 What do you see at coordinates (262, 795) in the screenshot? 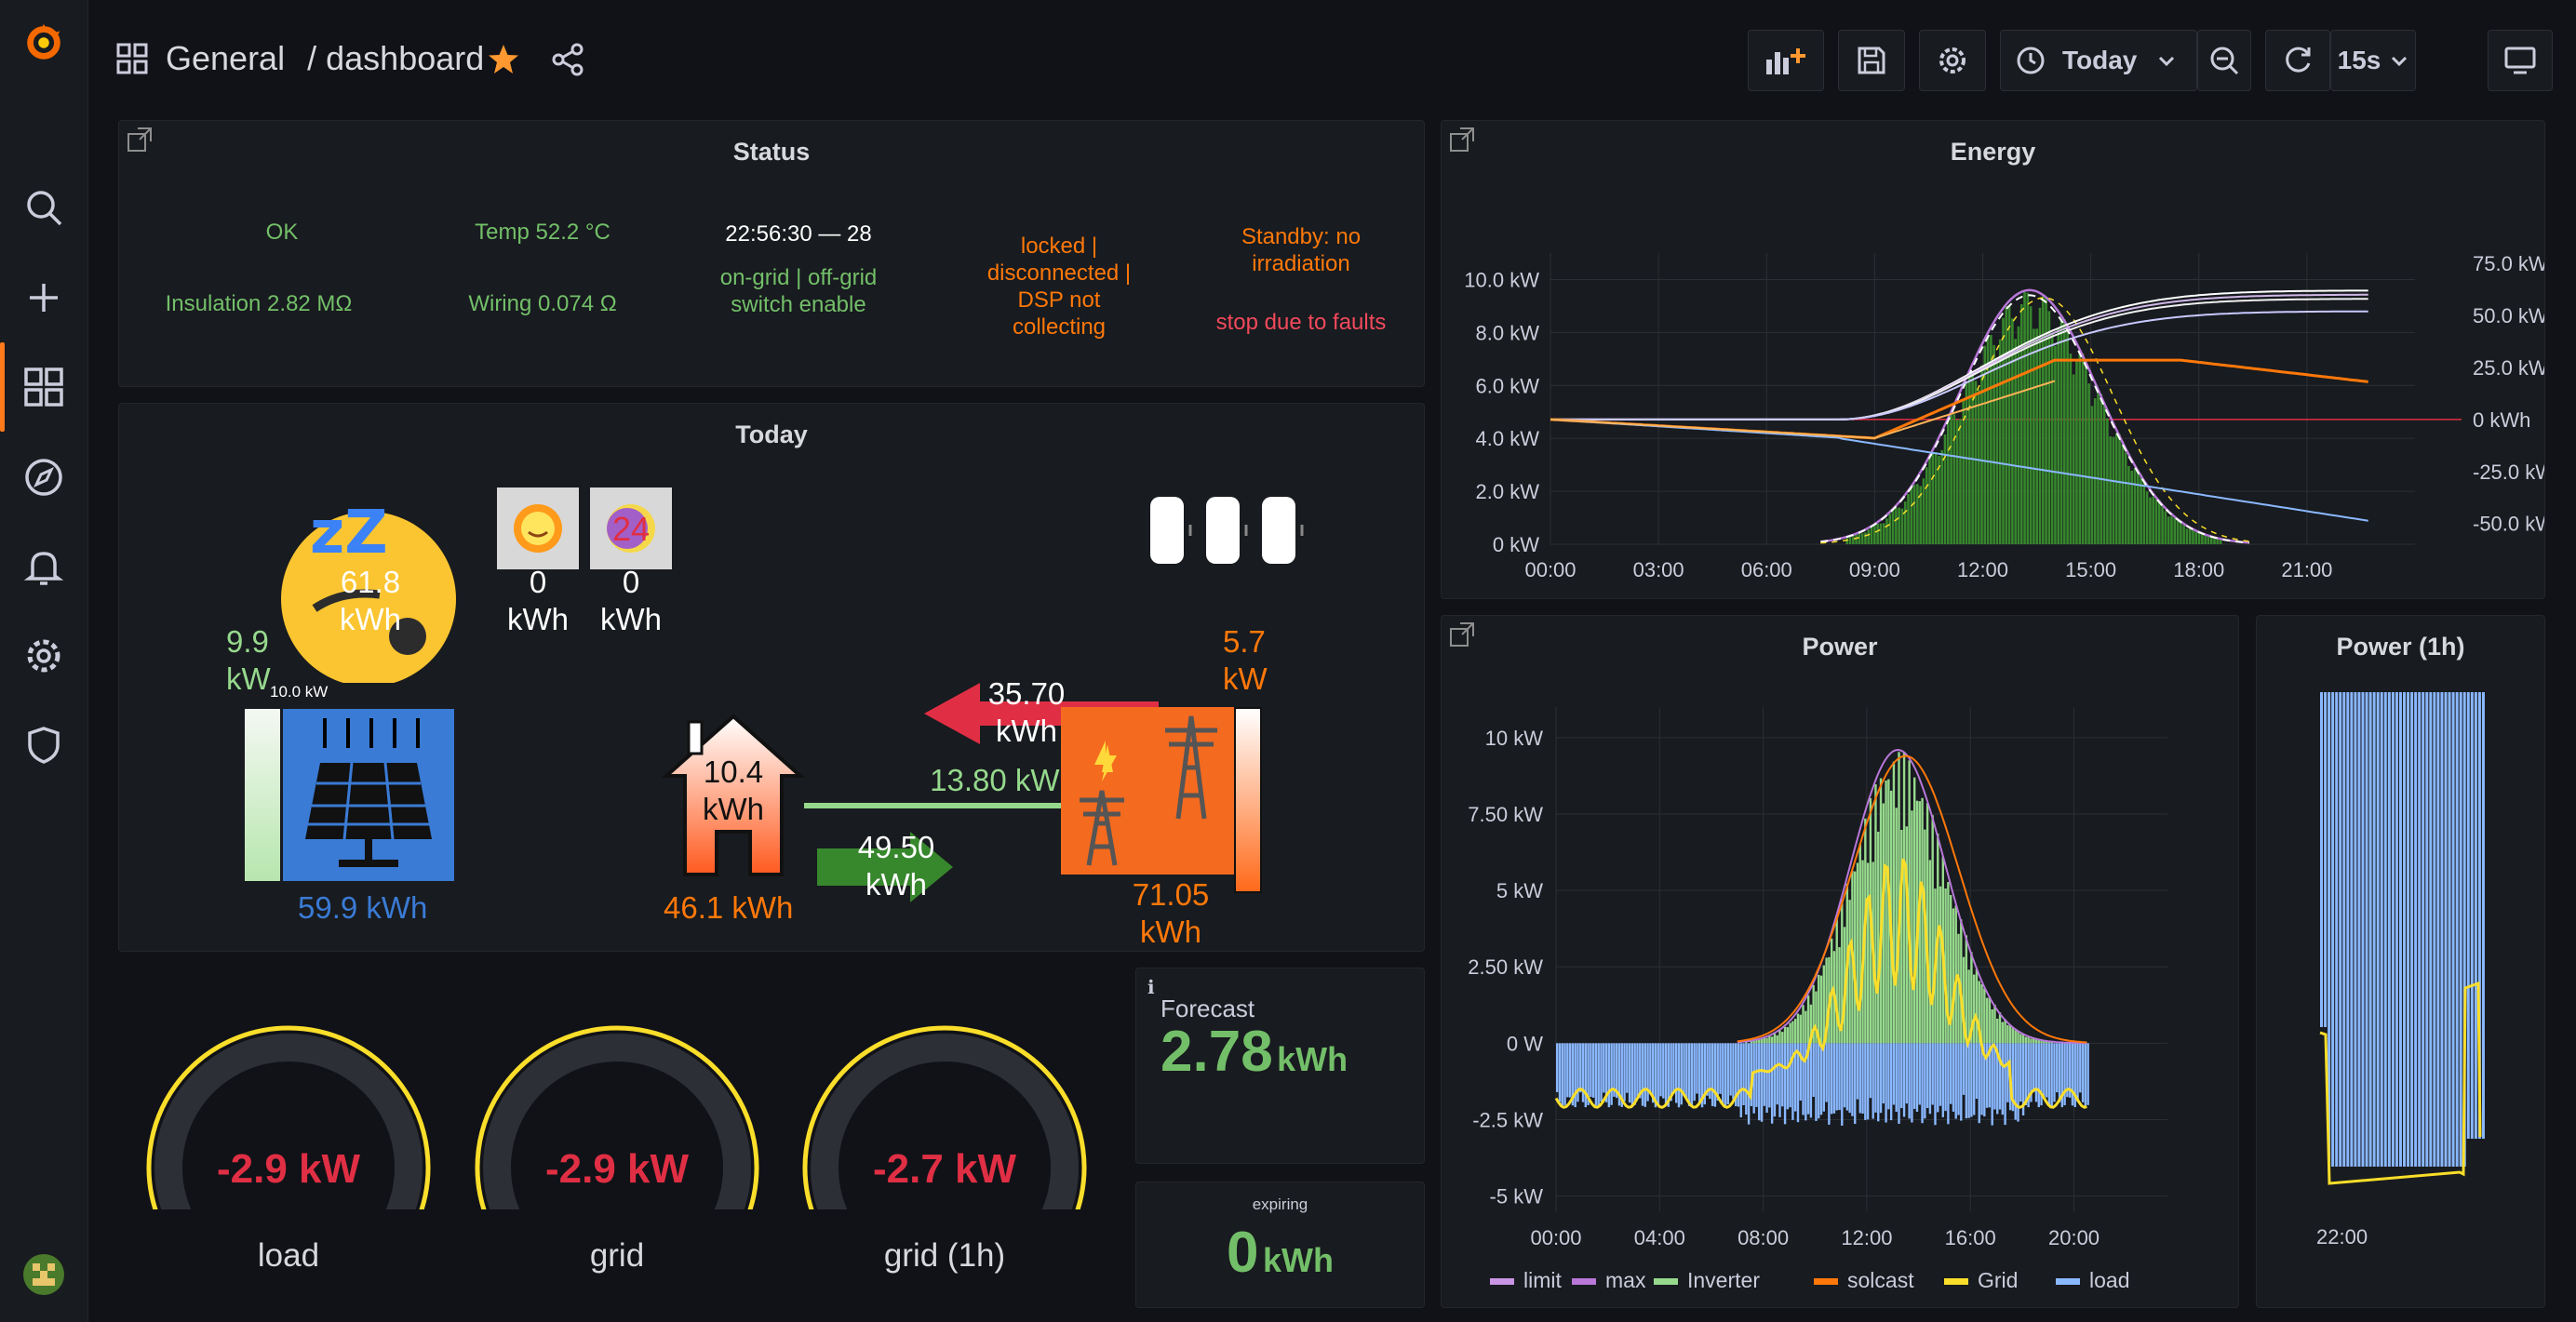
I see `pv-level-bar` at bounding box center [262, 795].